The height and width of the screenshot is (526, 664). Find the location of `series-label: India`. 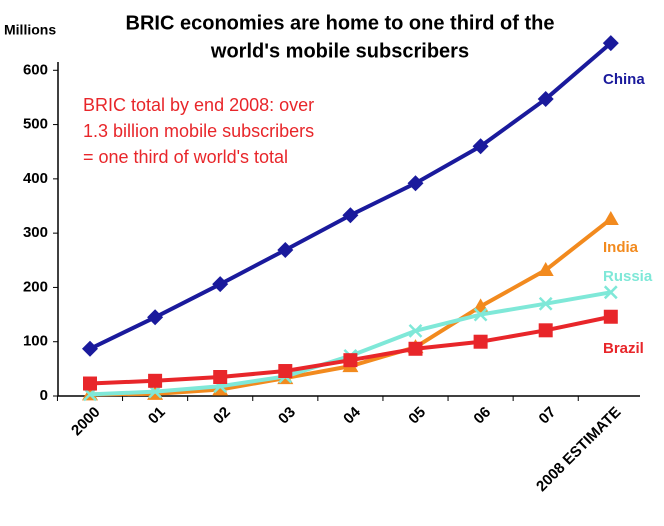

series-label: India is located at coordinates (621, 247).